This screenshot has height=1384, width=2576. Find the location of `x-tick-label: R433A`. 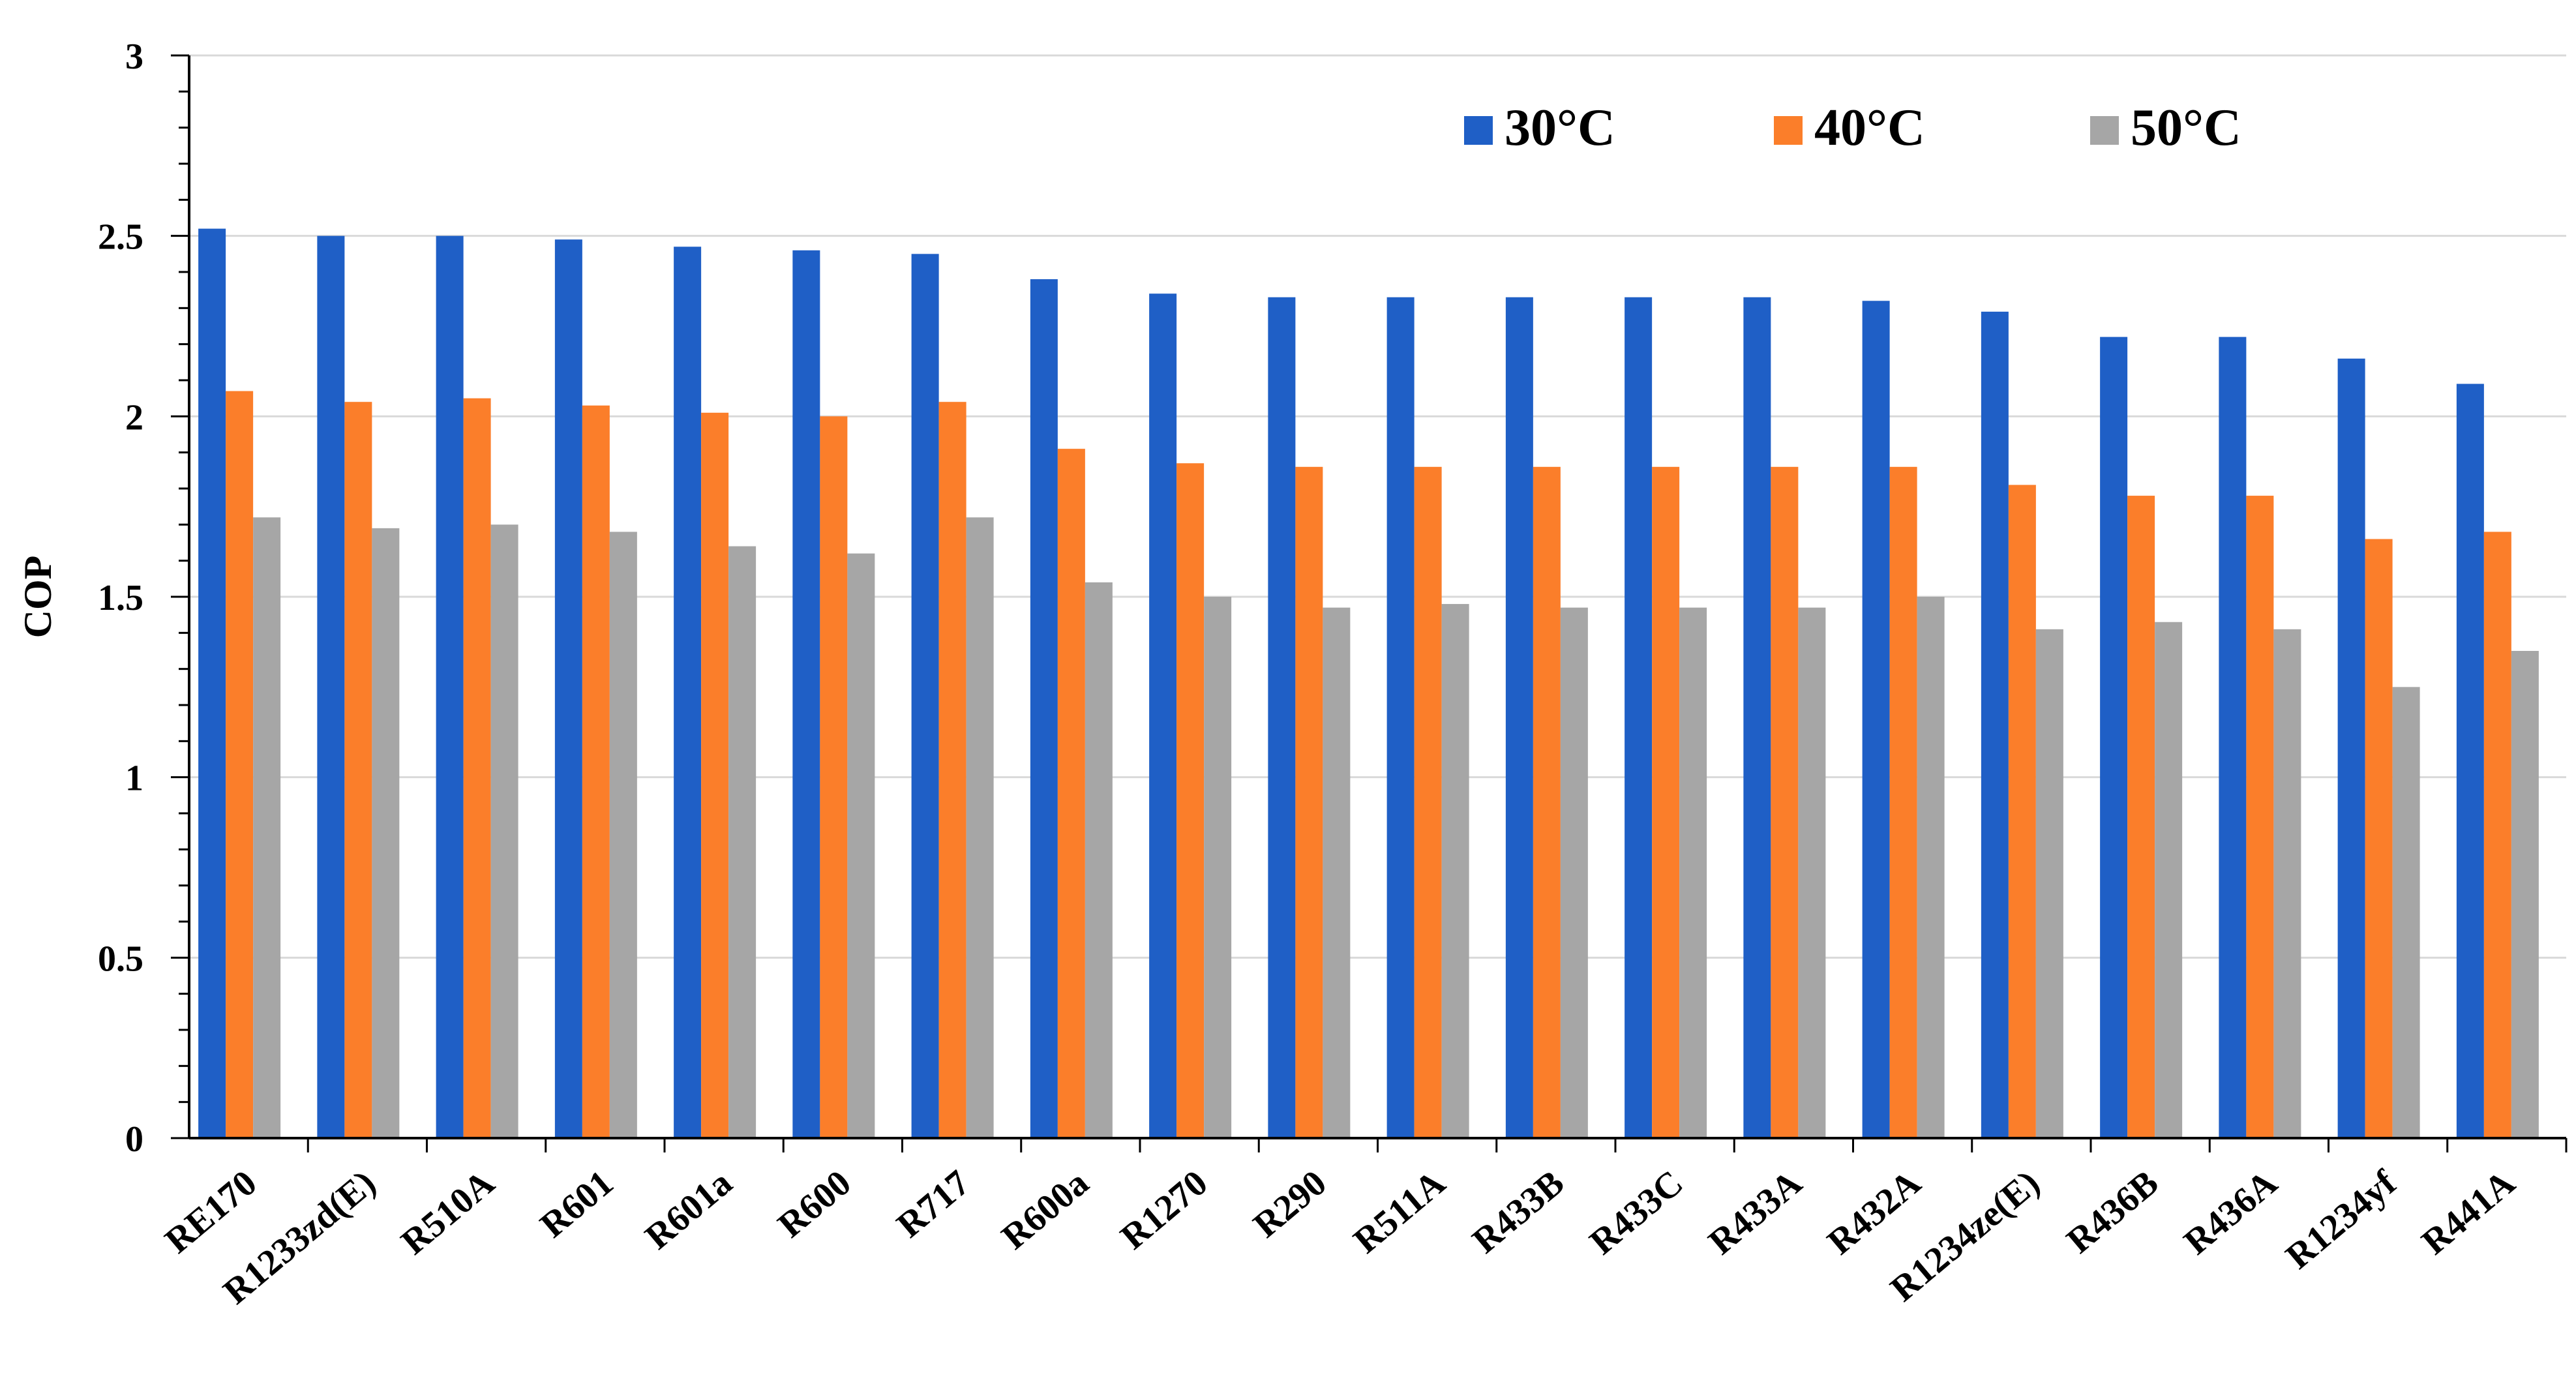

x-tick-label: R433A is located at coordinates (1755, 1212).